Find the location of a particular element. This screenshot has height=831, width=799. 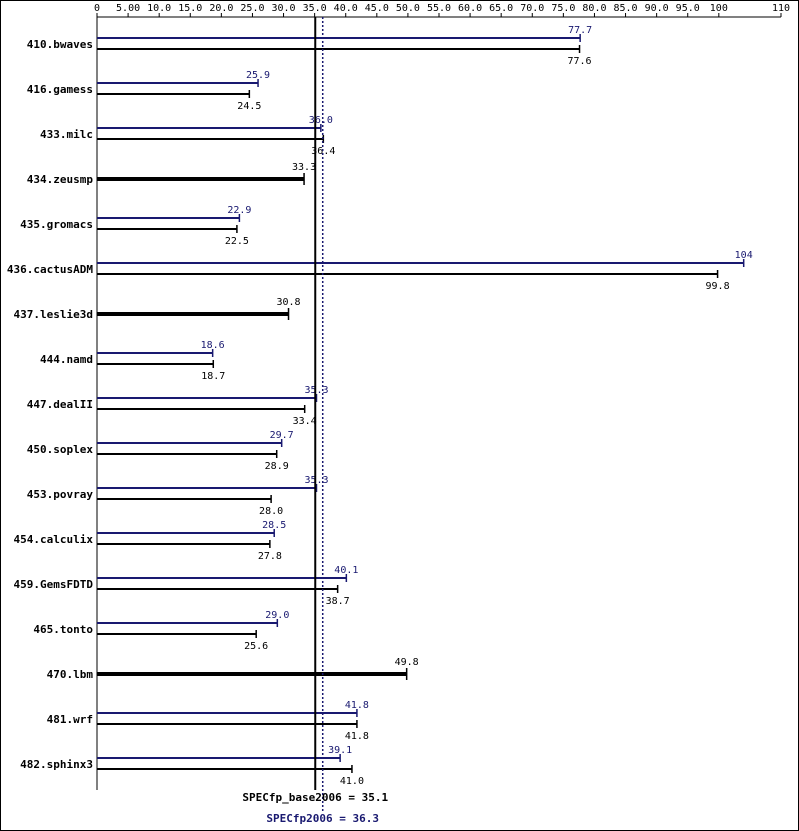

overall-base-label: SPECfp_base2006 = 35.1 is located at coordinates (315, 797).